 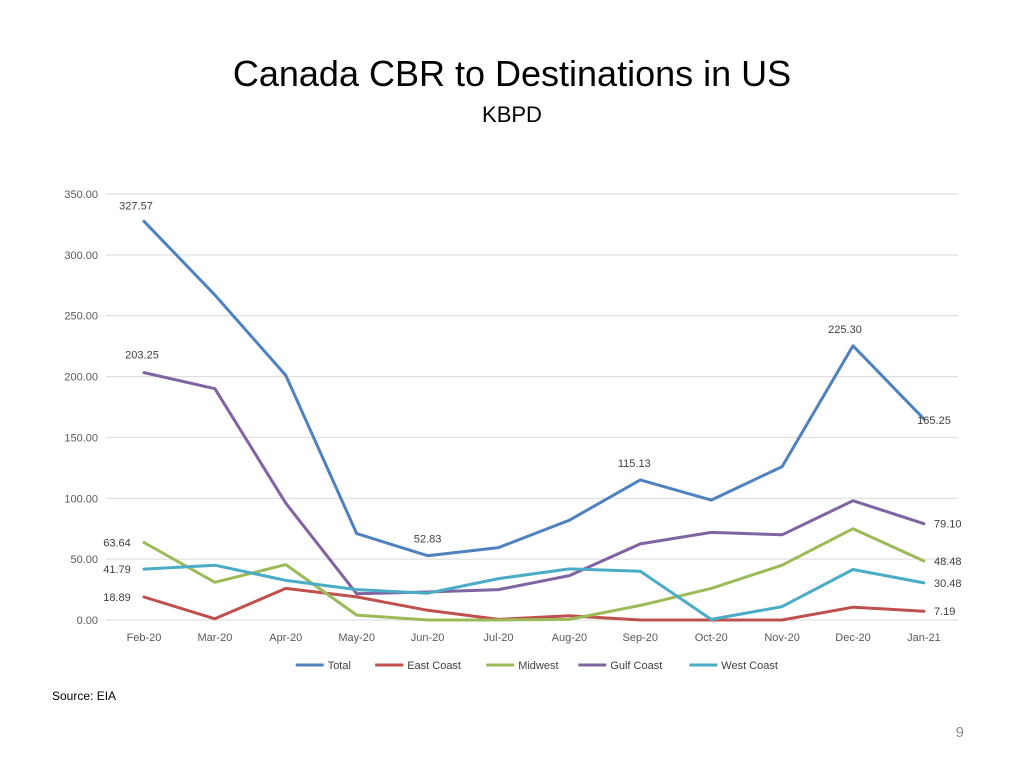 I want to click on chart-title: Canada CBR to Destinations in US, so click(x=512, y=73).